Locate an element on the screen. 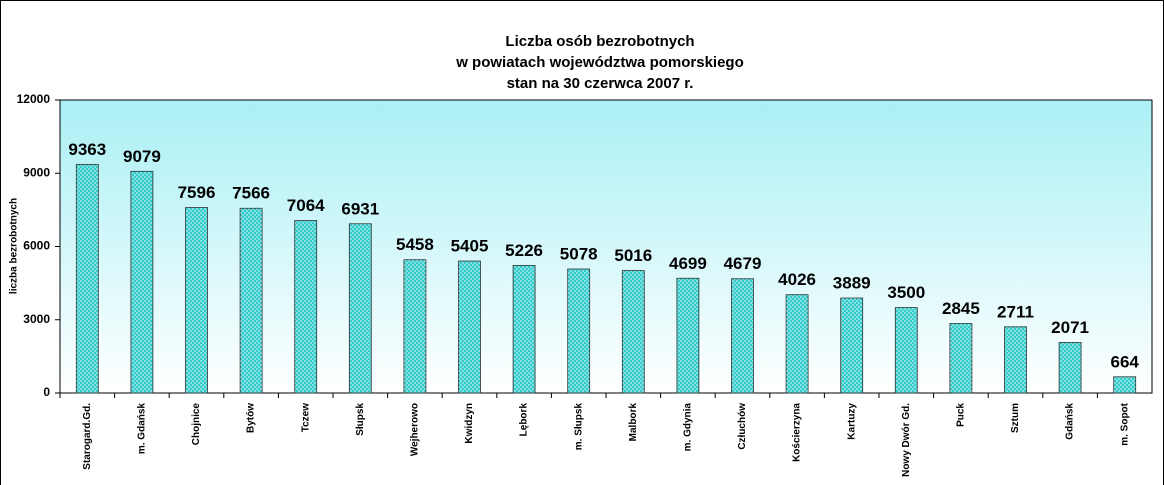 The height and width of the screenshot is (485, 1164). x-tick-label: Puck is located at coordinates (961, 415).